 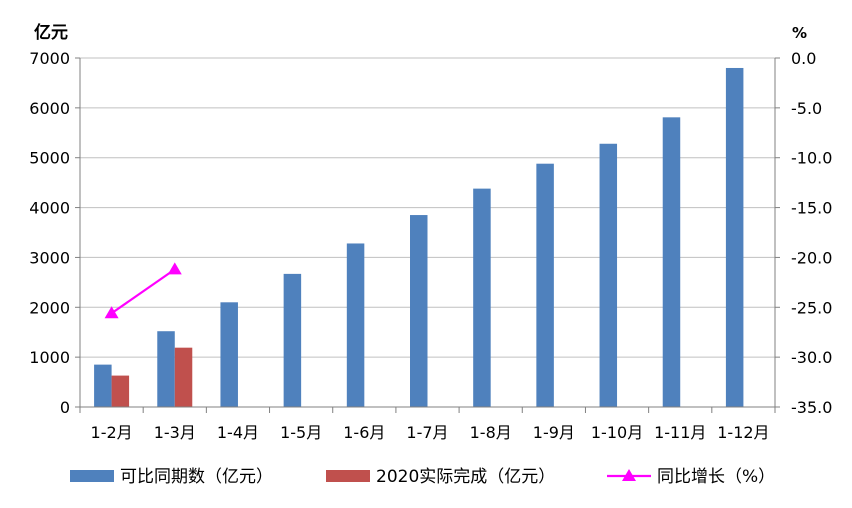 What do you see at coordinates (716, 477) in the screenshot?
I see `legend-label: 同比增长（%）` at bounding box center [716, 477].